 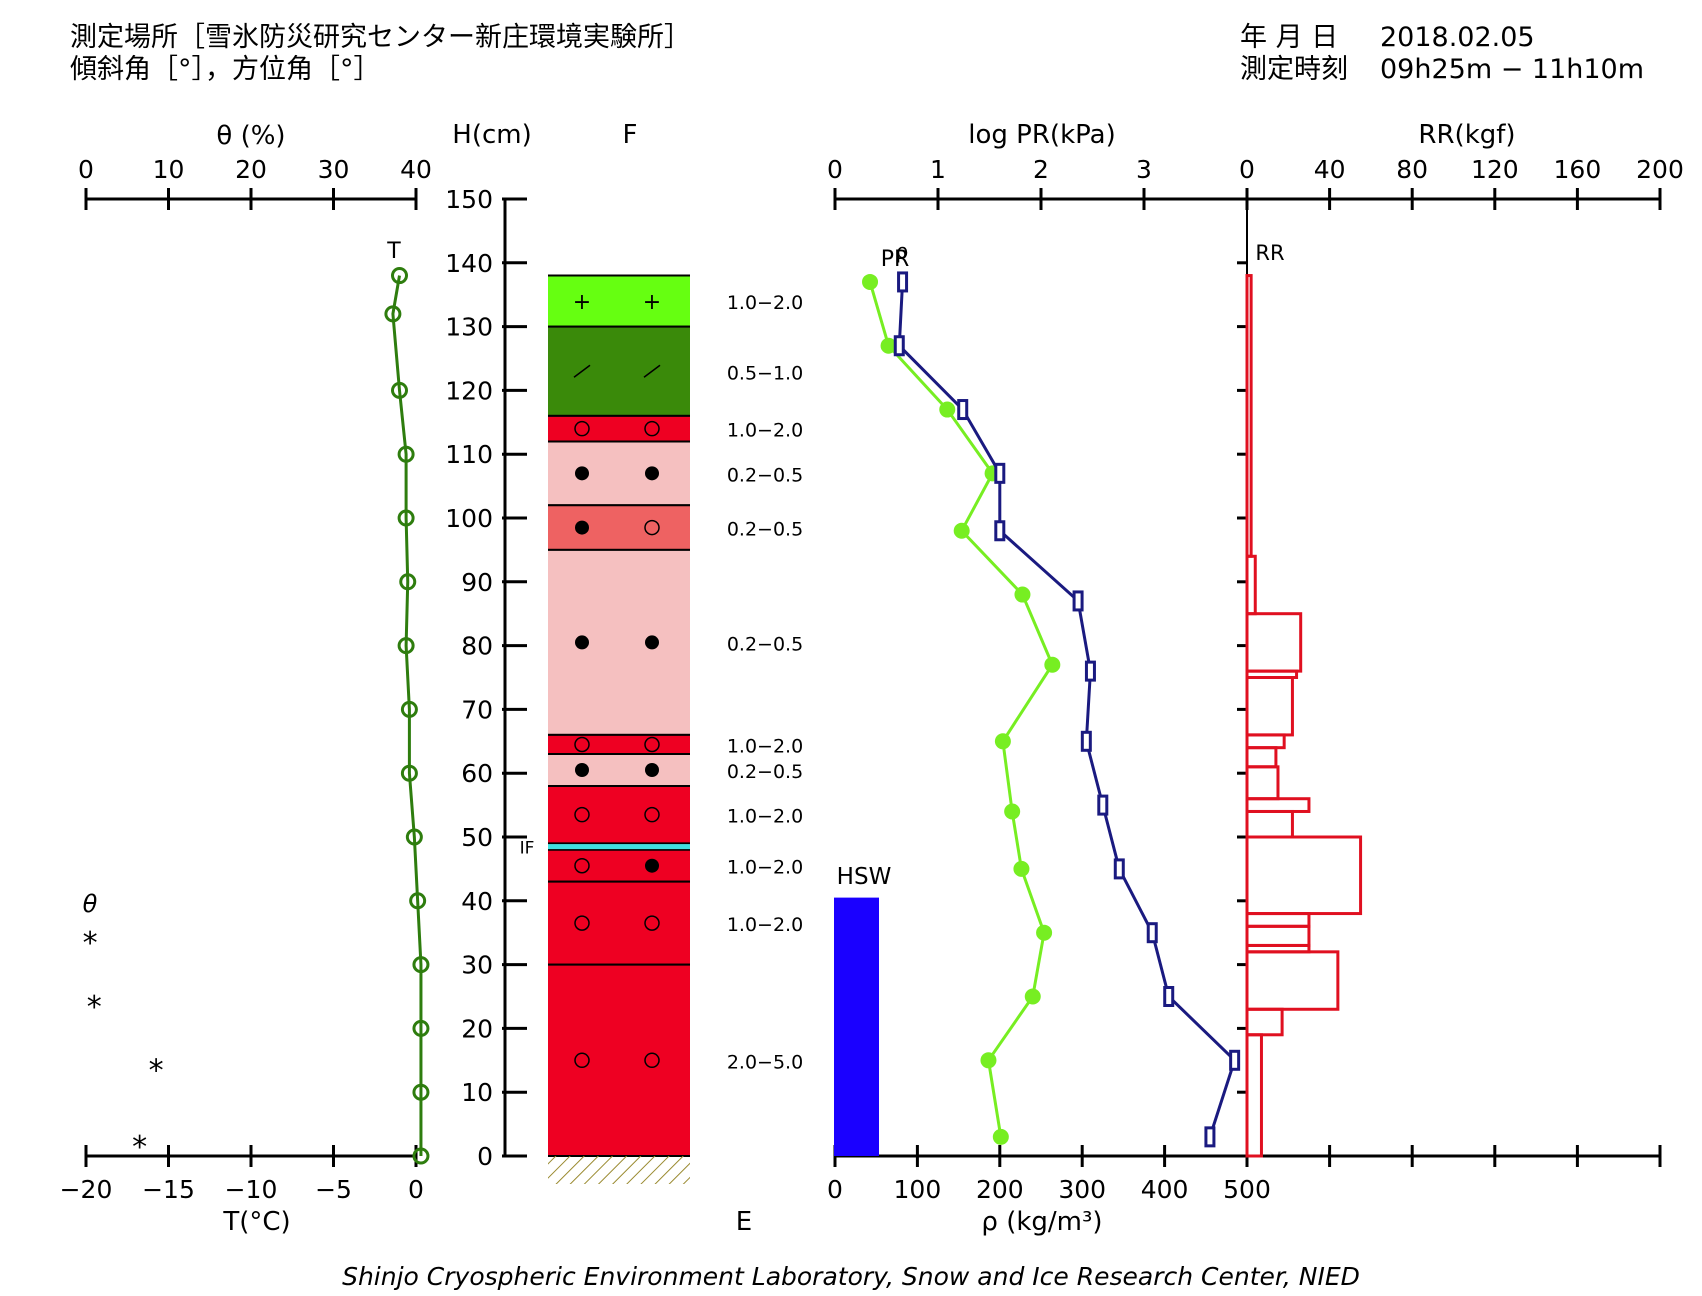 What do you see at coordinates (1457, 37) in the screenshot?
I see `date-value: 2018.02.05` at bounding box center [1457, 37].